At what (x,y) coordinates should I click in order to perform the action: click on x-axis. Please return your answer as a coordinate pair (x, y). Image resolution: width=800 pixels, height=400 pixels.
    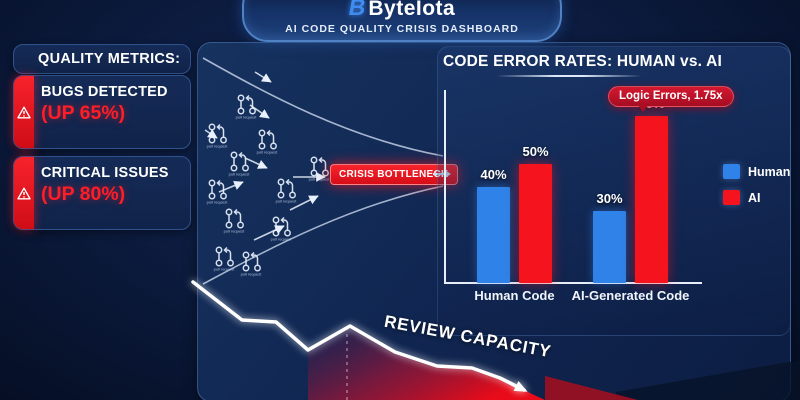
    Looking at the image, I should click on (573, 283).